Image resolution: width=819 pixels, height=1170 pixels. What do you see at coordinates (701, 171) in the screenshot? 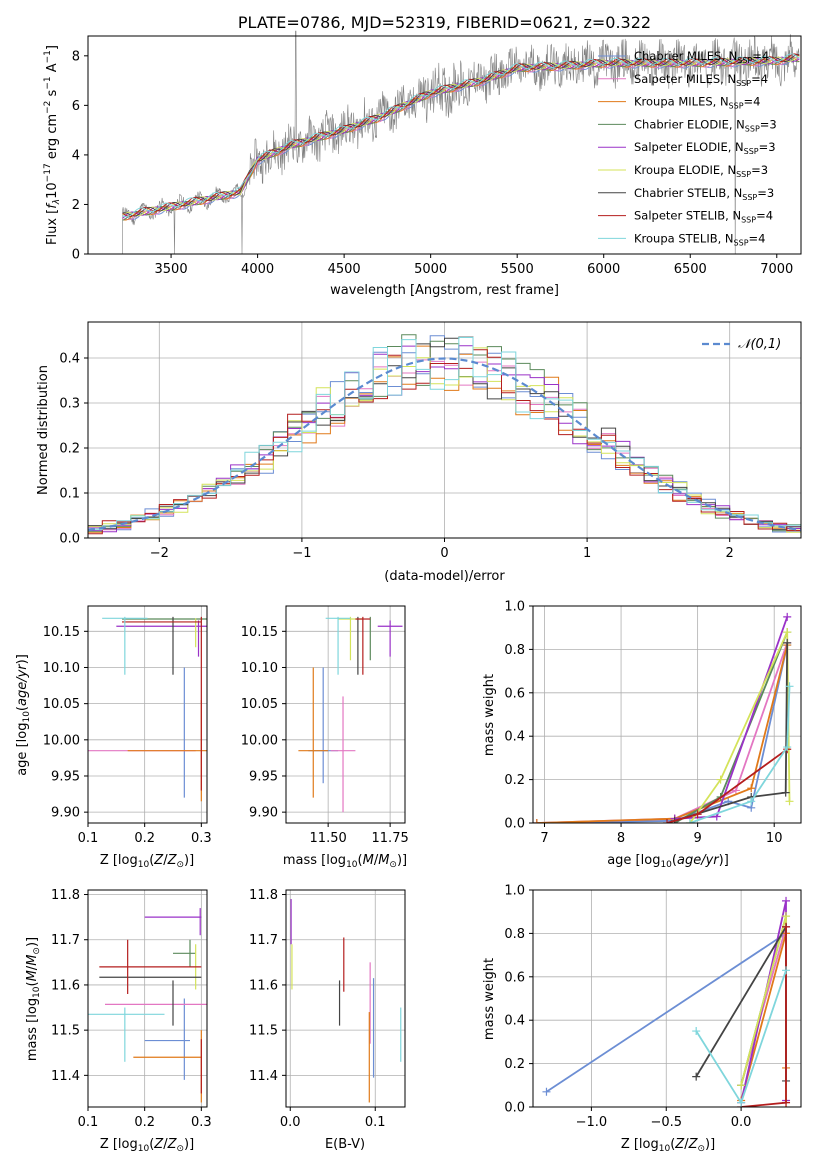
I see `spectrum-legend-label: Kroupa ELODIE, NSSP=3` at bounding box center [701, 171].